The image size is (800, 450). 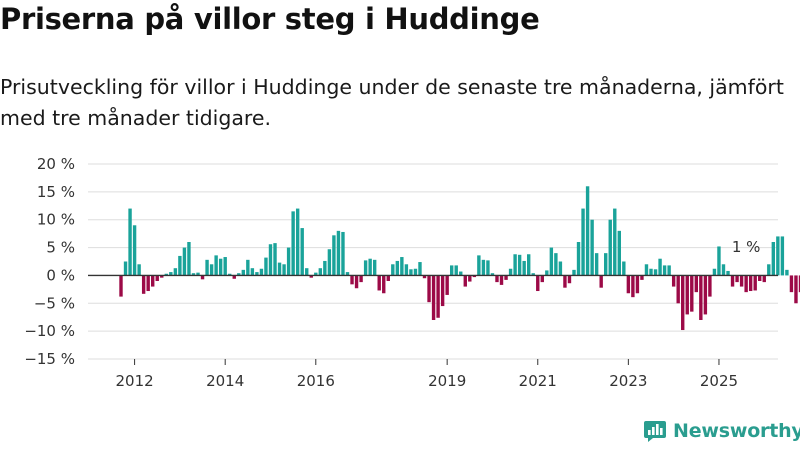 I want to click on x-tick-label: 2016, so click(x=316, y=381).